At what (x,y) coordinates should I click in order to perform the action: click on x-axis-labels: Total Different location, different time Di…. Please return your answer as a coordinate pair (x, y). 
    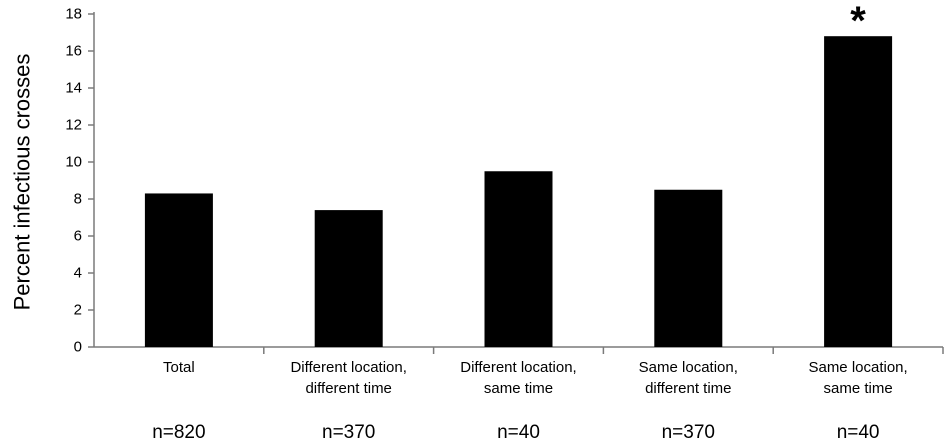
    Looking at the image, I should click on (535, 378).